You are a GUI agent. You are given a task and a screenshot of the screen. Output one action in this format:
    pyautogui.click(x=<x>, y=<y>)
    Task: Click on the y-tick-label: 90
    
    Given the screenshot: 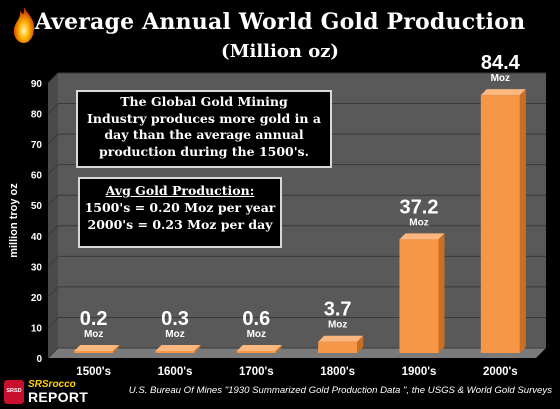 What is the action you would take?
    pyautogui.click(x=37, y=84)
    